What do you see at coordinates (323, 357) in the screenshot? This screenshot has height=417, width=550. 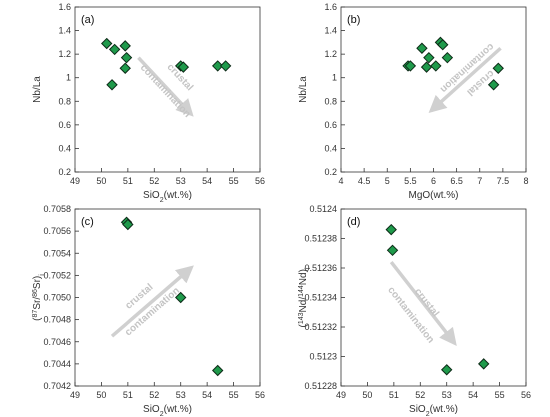 I see `y-tick-label: 0.5123` at bounding box center [323, 357].